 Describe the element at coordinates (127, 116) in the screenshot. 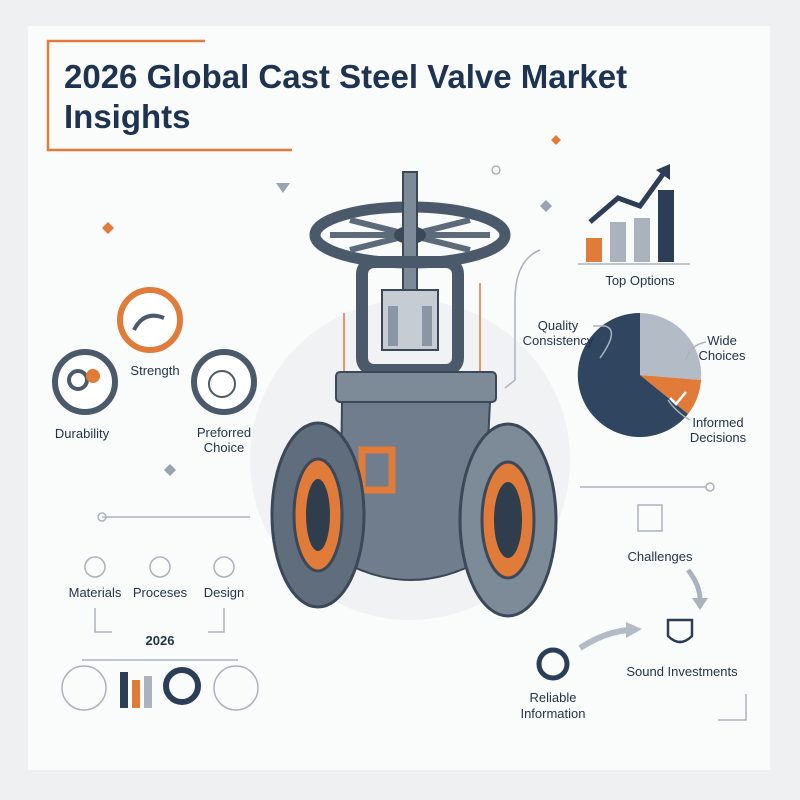

I see `title-line: Insights` at that location.